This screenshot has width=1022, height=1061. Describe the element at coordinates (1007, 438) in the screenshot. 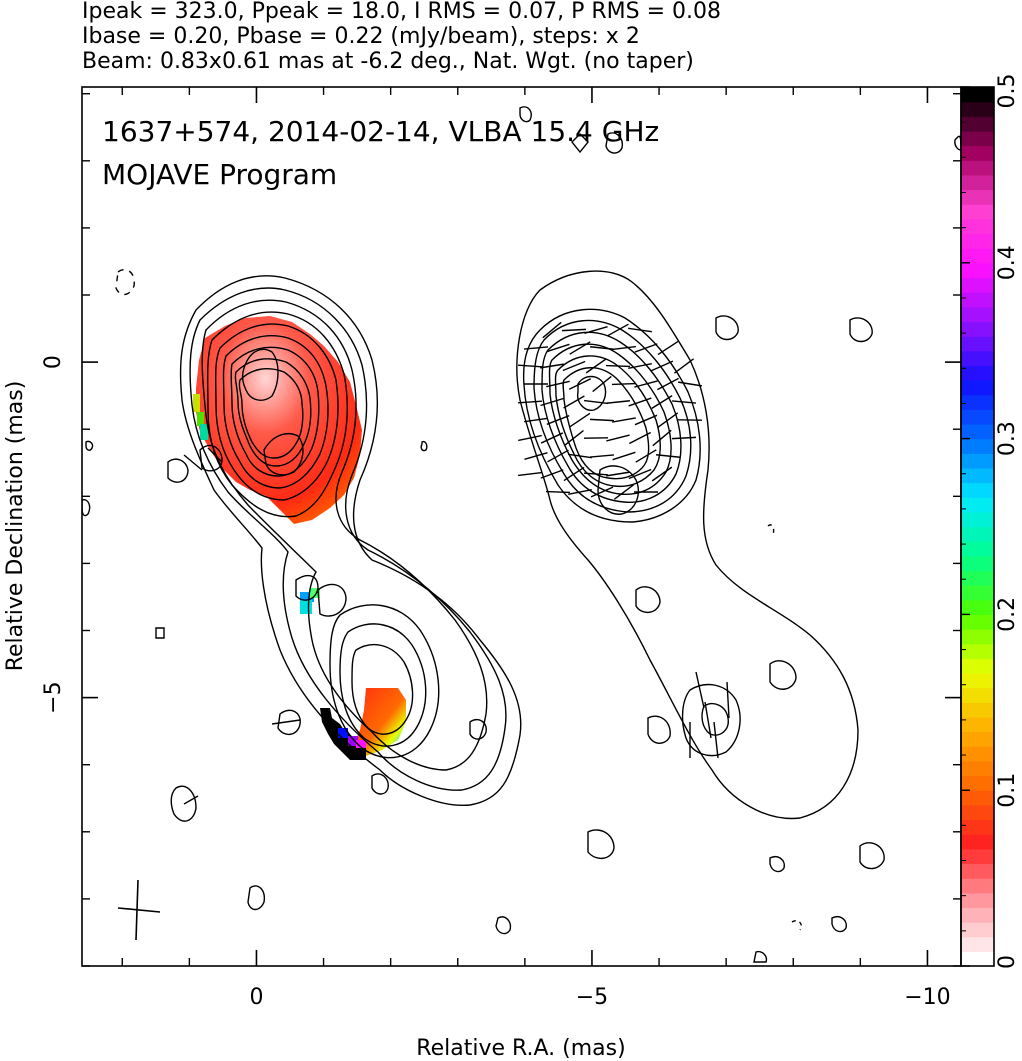

I see `colorbar-tick-label: 0.3` at that location.